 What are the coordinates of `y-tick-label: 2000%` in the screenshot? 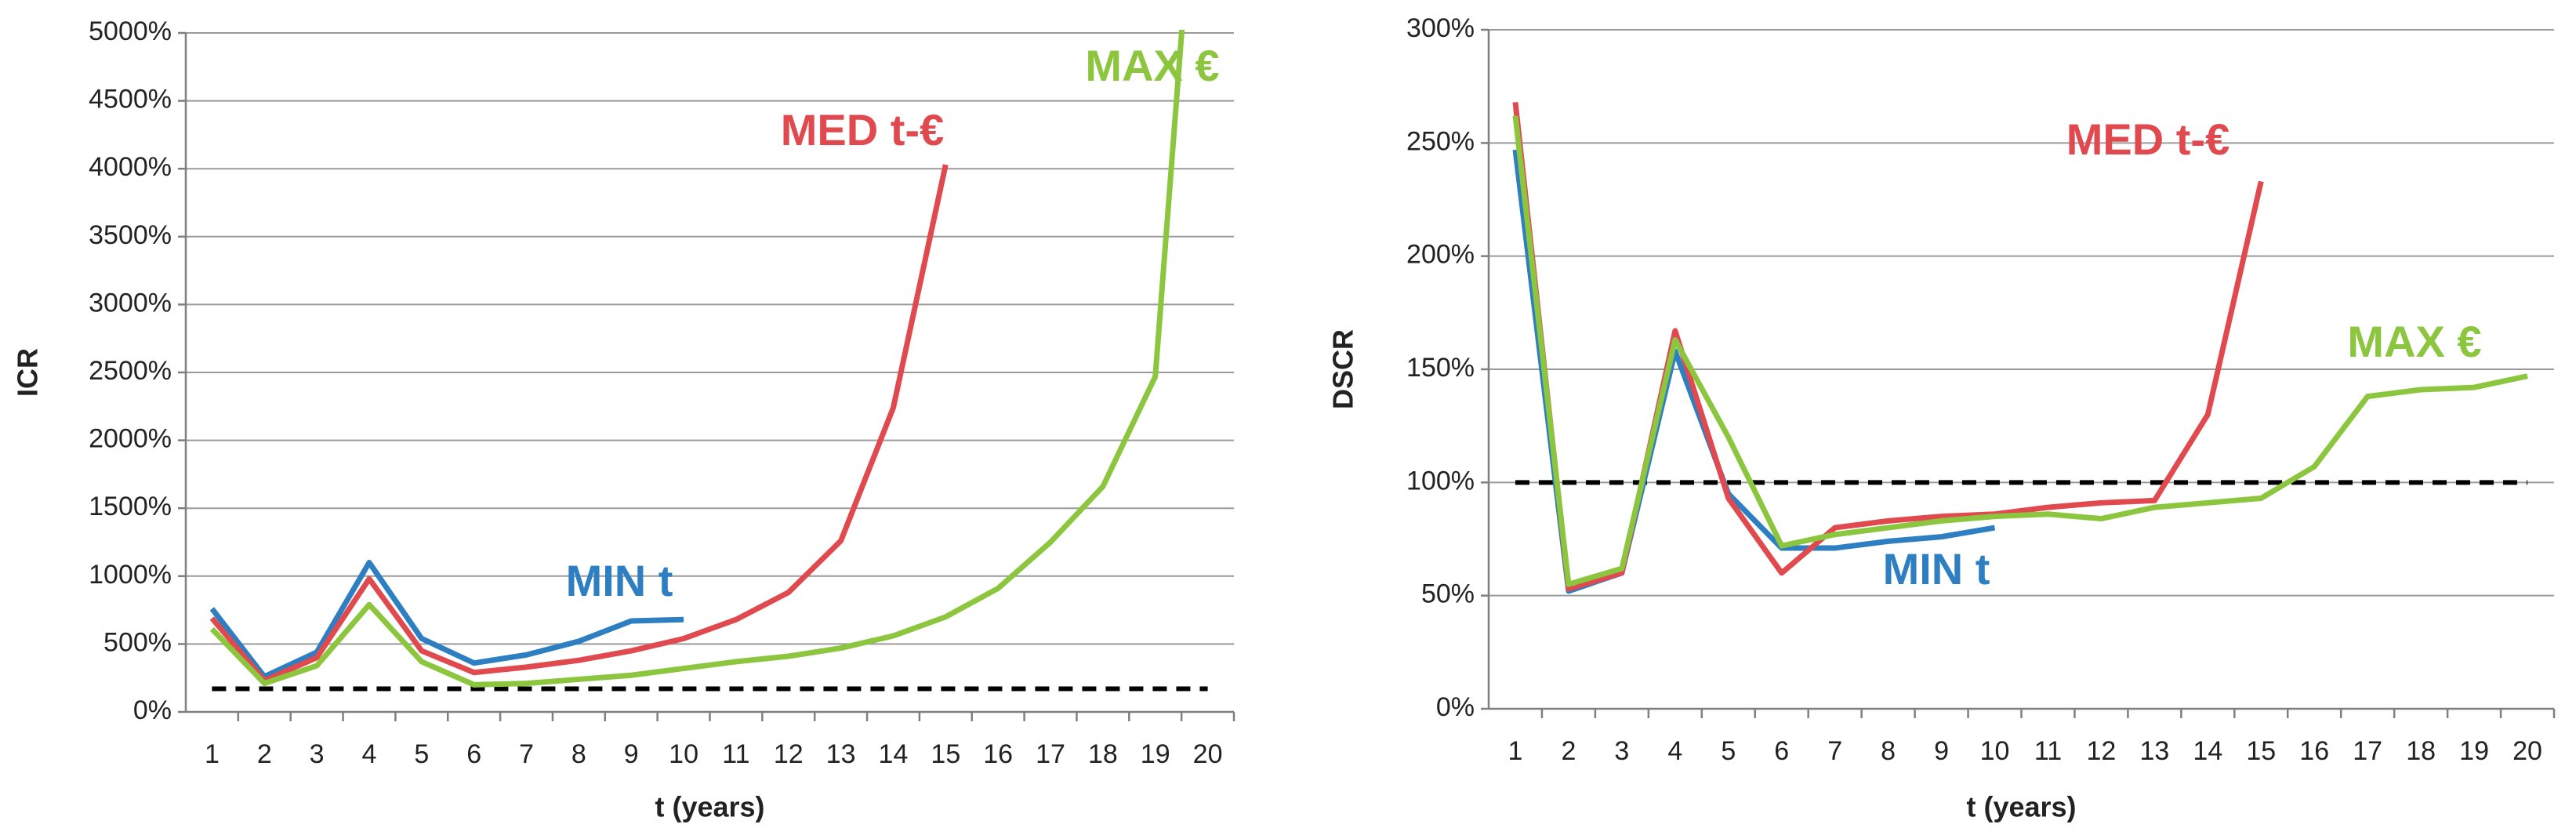 It's located at (130, 439).